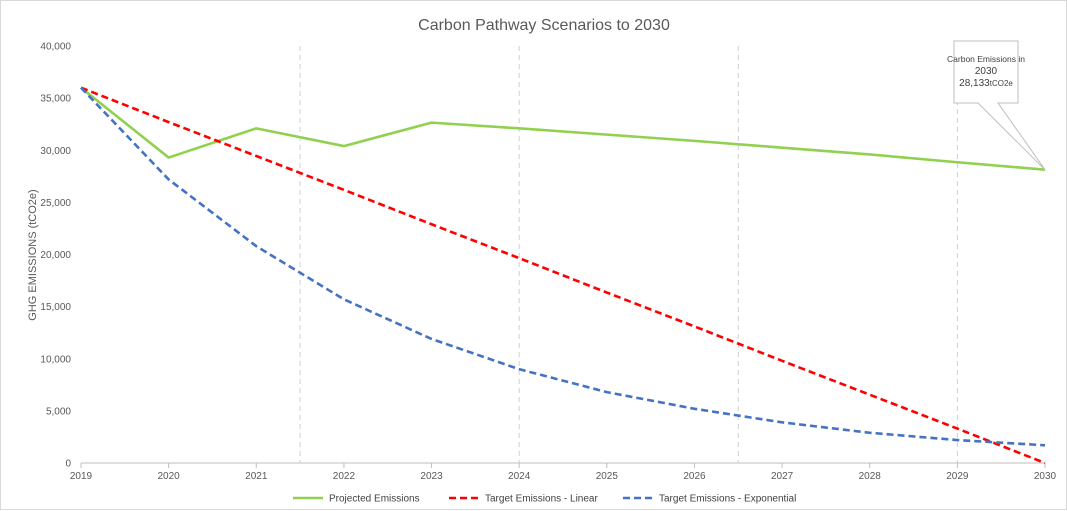 This screenshot has height=511, width=1067. I want to click on callout-line2: 2030, so click(986, 71).